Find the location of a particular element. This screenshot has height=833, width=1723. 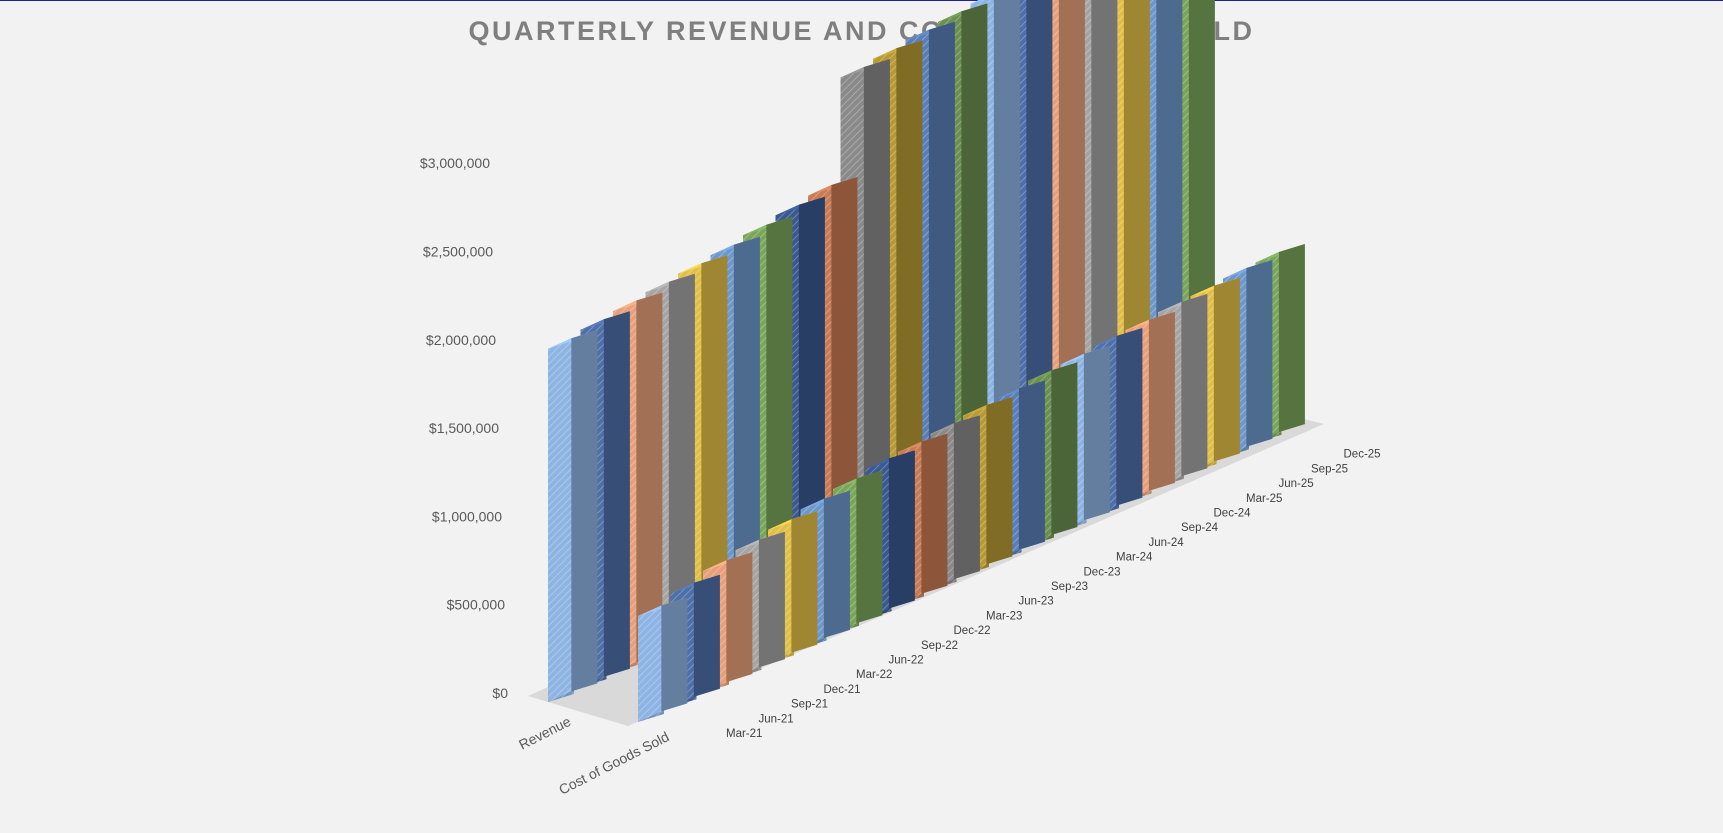

x-tick-label: Jun-23 is located at coordinates (1036, 602).